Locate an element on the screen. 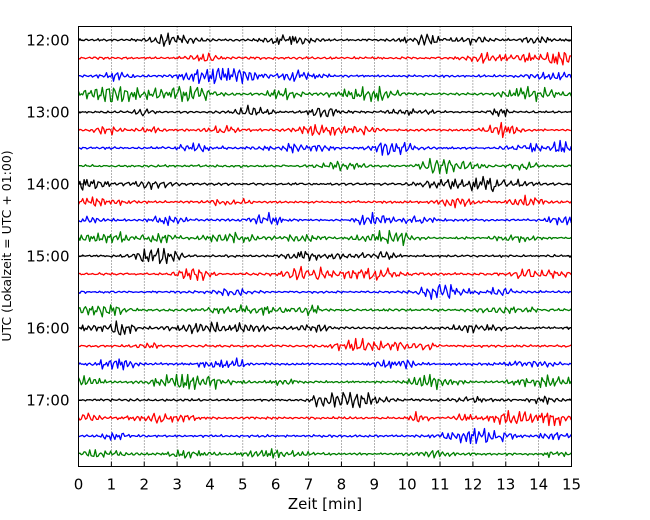  y-tick-label: 17:00 is located at coordinates (47, 401).